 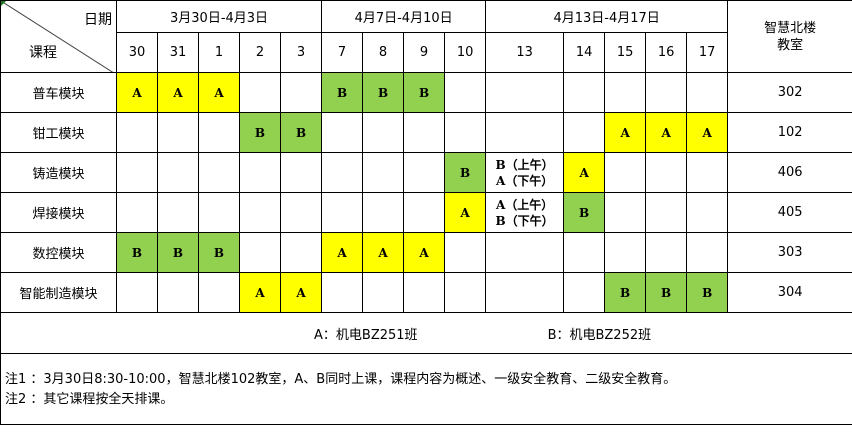 What do you see at coordinates (58, 172) in the screenshot?
I see `course-name: 铸造模块` at bounding box center [58, 172].